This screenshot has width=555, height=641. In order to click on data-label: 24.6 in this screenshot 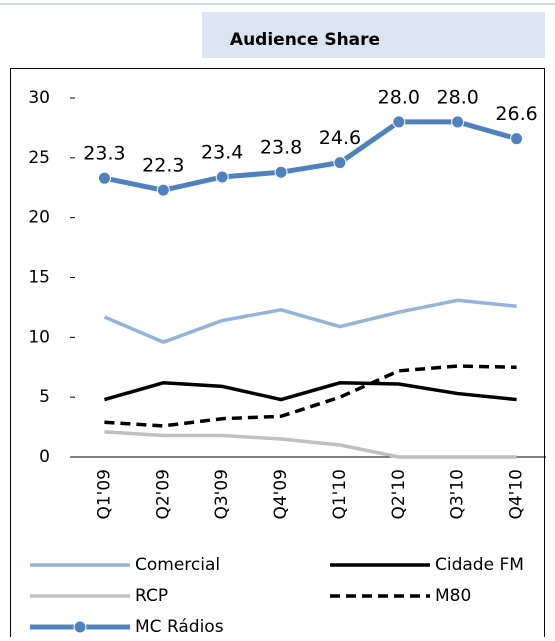, I will do `click(340, 138)`.